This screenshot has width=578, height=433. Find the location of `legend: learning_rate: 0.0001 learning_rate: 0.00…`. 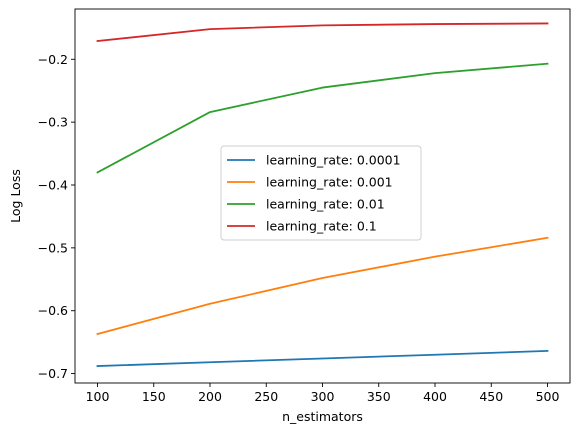

legend: learning_rate: 0.0001 learning_rate: 0.00… is located at coordinates (321, 193).